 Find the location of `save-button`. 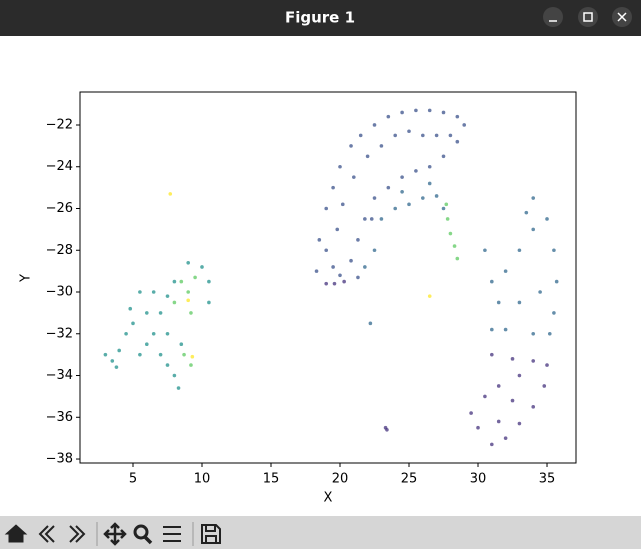

save-button is located at coordinates (211, 534).